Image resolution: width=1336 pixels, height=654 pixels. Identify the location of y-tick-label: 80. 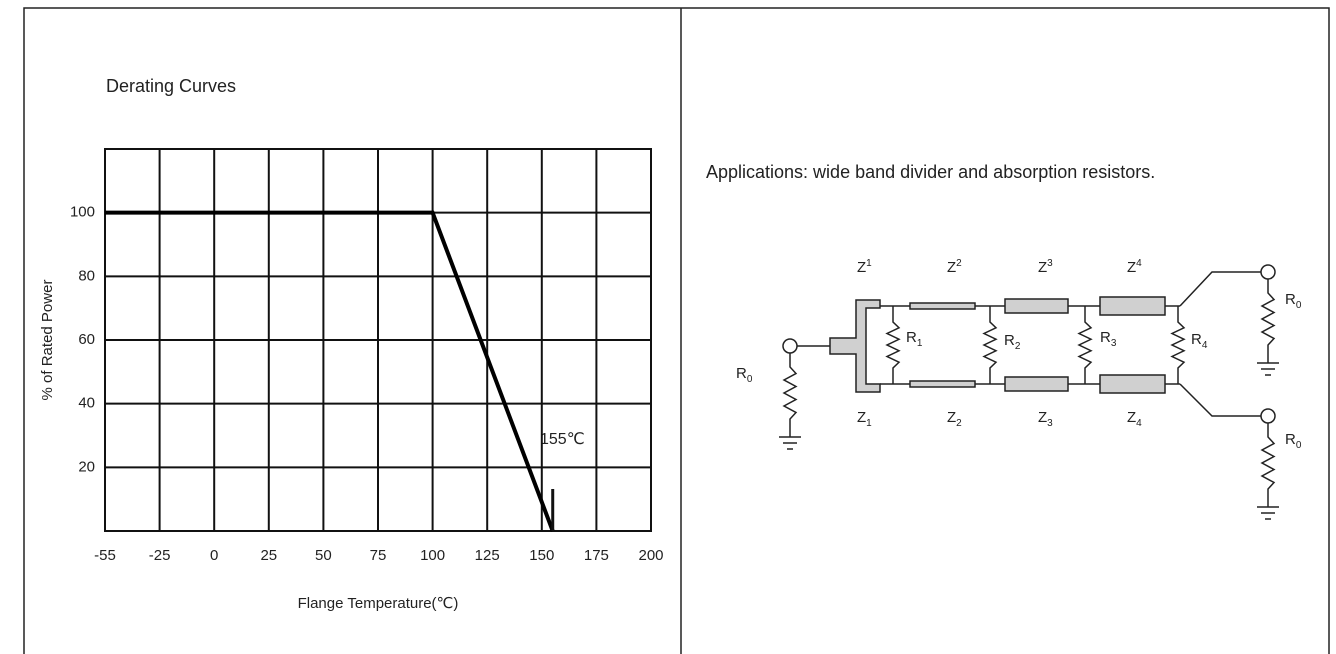
(86, 275).